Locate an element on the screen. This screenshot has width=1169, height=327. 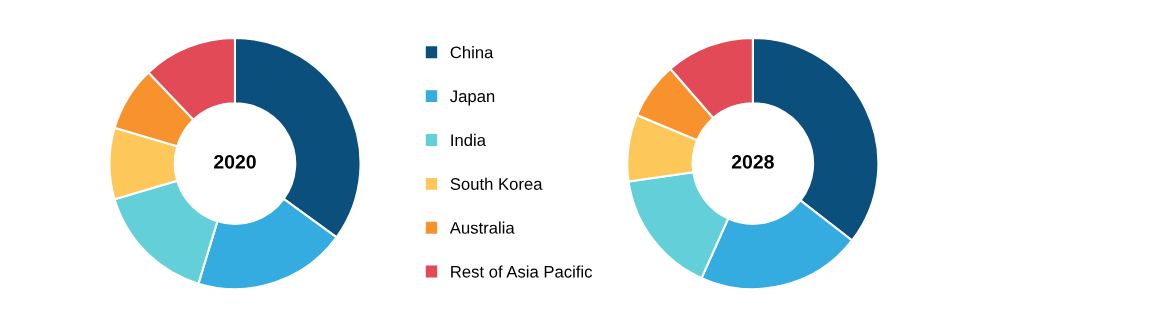
legend-label: India is located at coordinates (468, 140).